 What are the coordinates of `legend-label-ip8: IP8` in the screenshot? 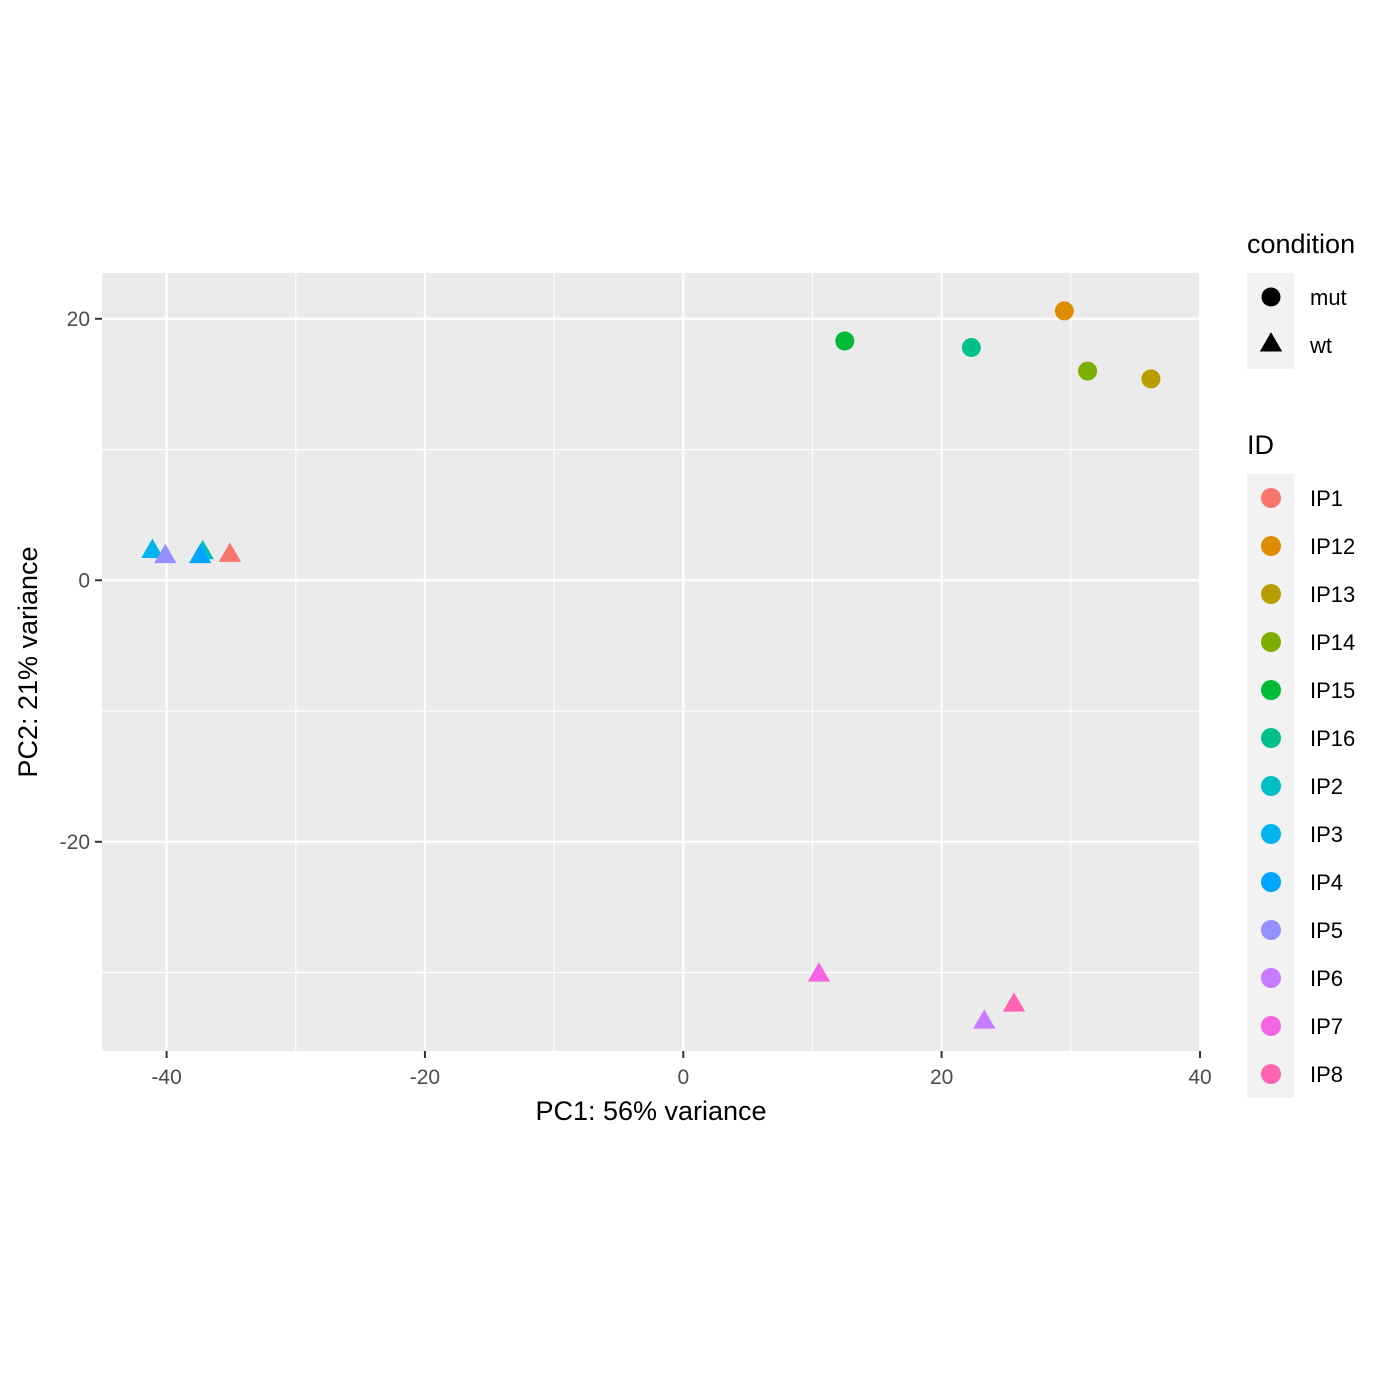 It's located at (1326, 1074).